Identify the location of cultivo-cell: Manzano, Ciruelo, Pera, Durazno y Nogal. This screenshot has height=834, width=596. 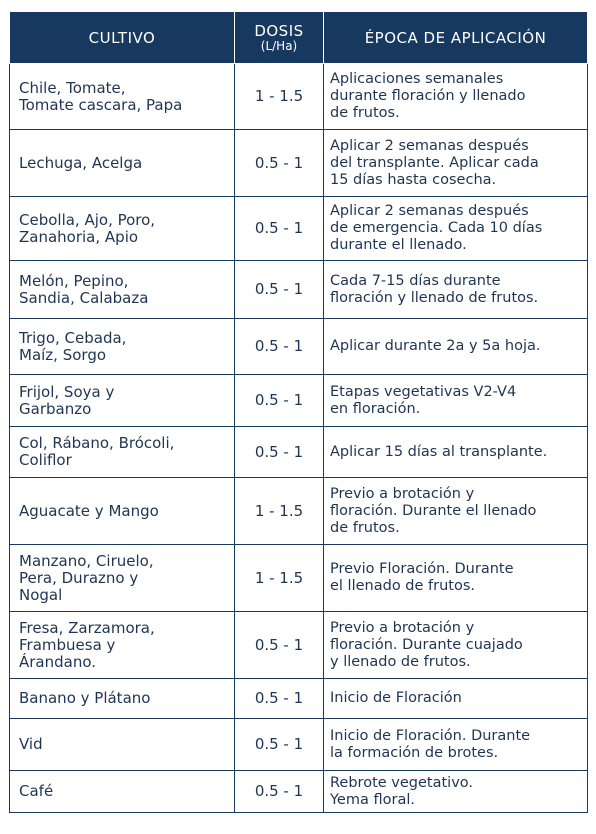
(122, 578).